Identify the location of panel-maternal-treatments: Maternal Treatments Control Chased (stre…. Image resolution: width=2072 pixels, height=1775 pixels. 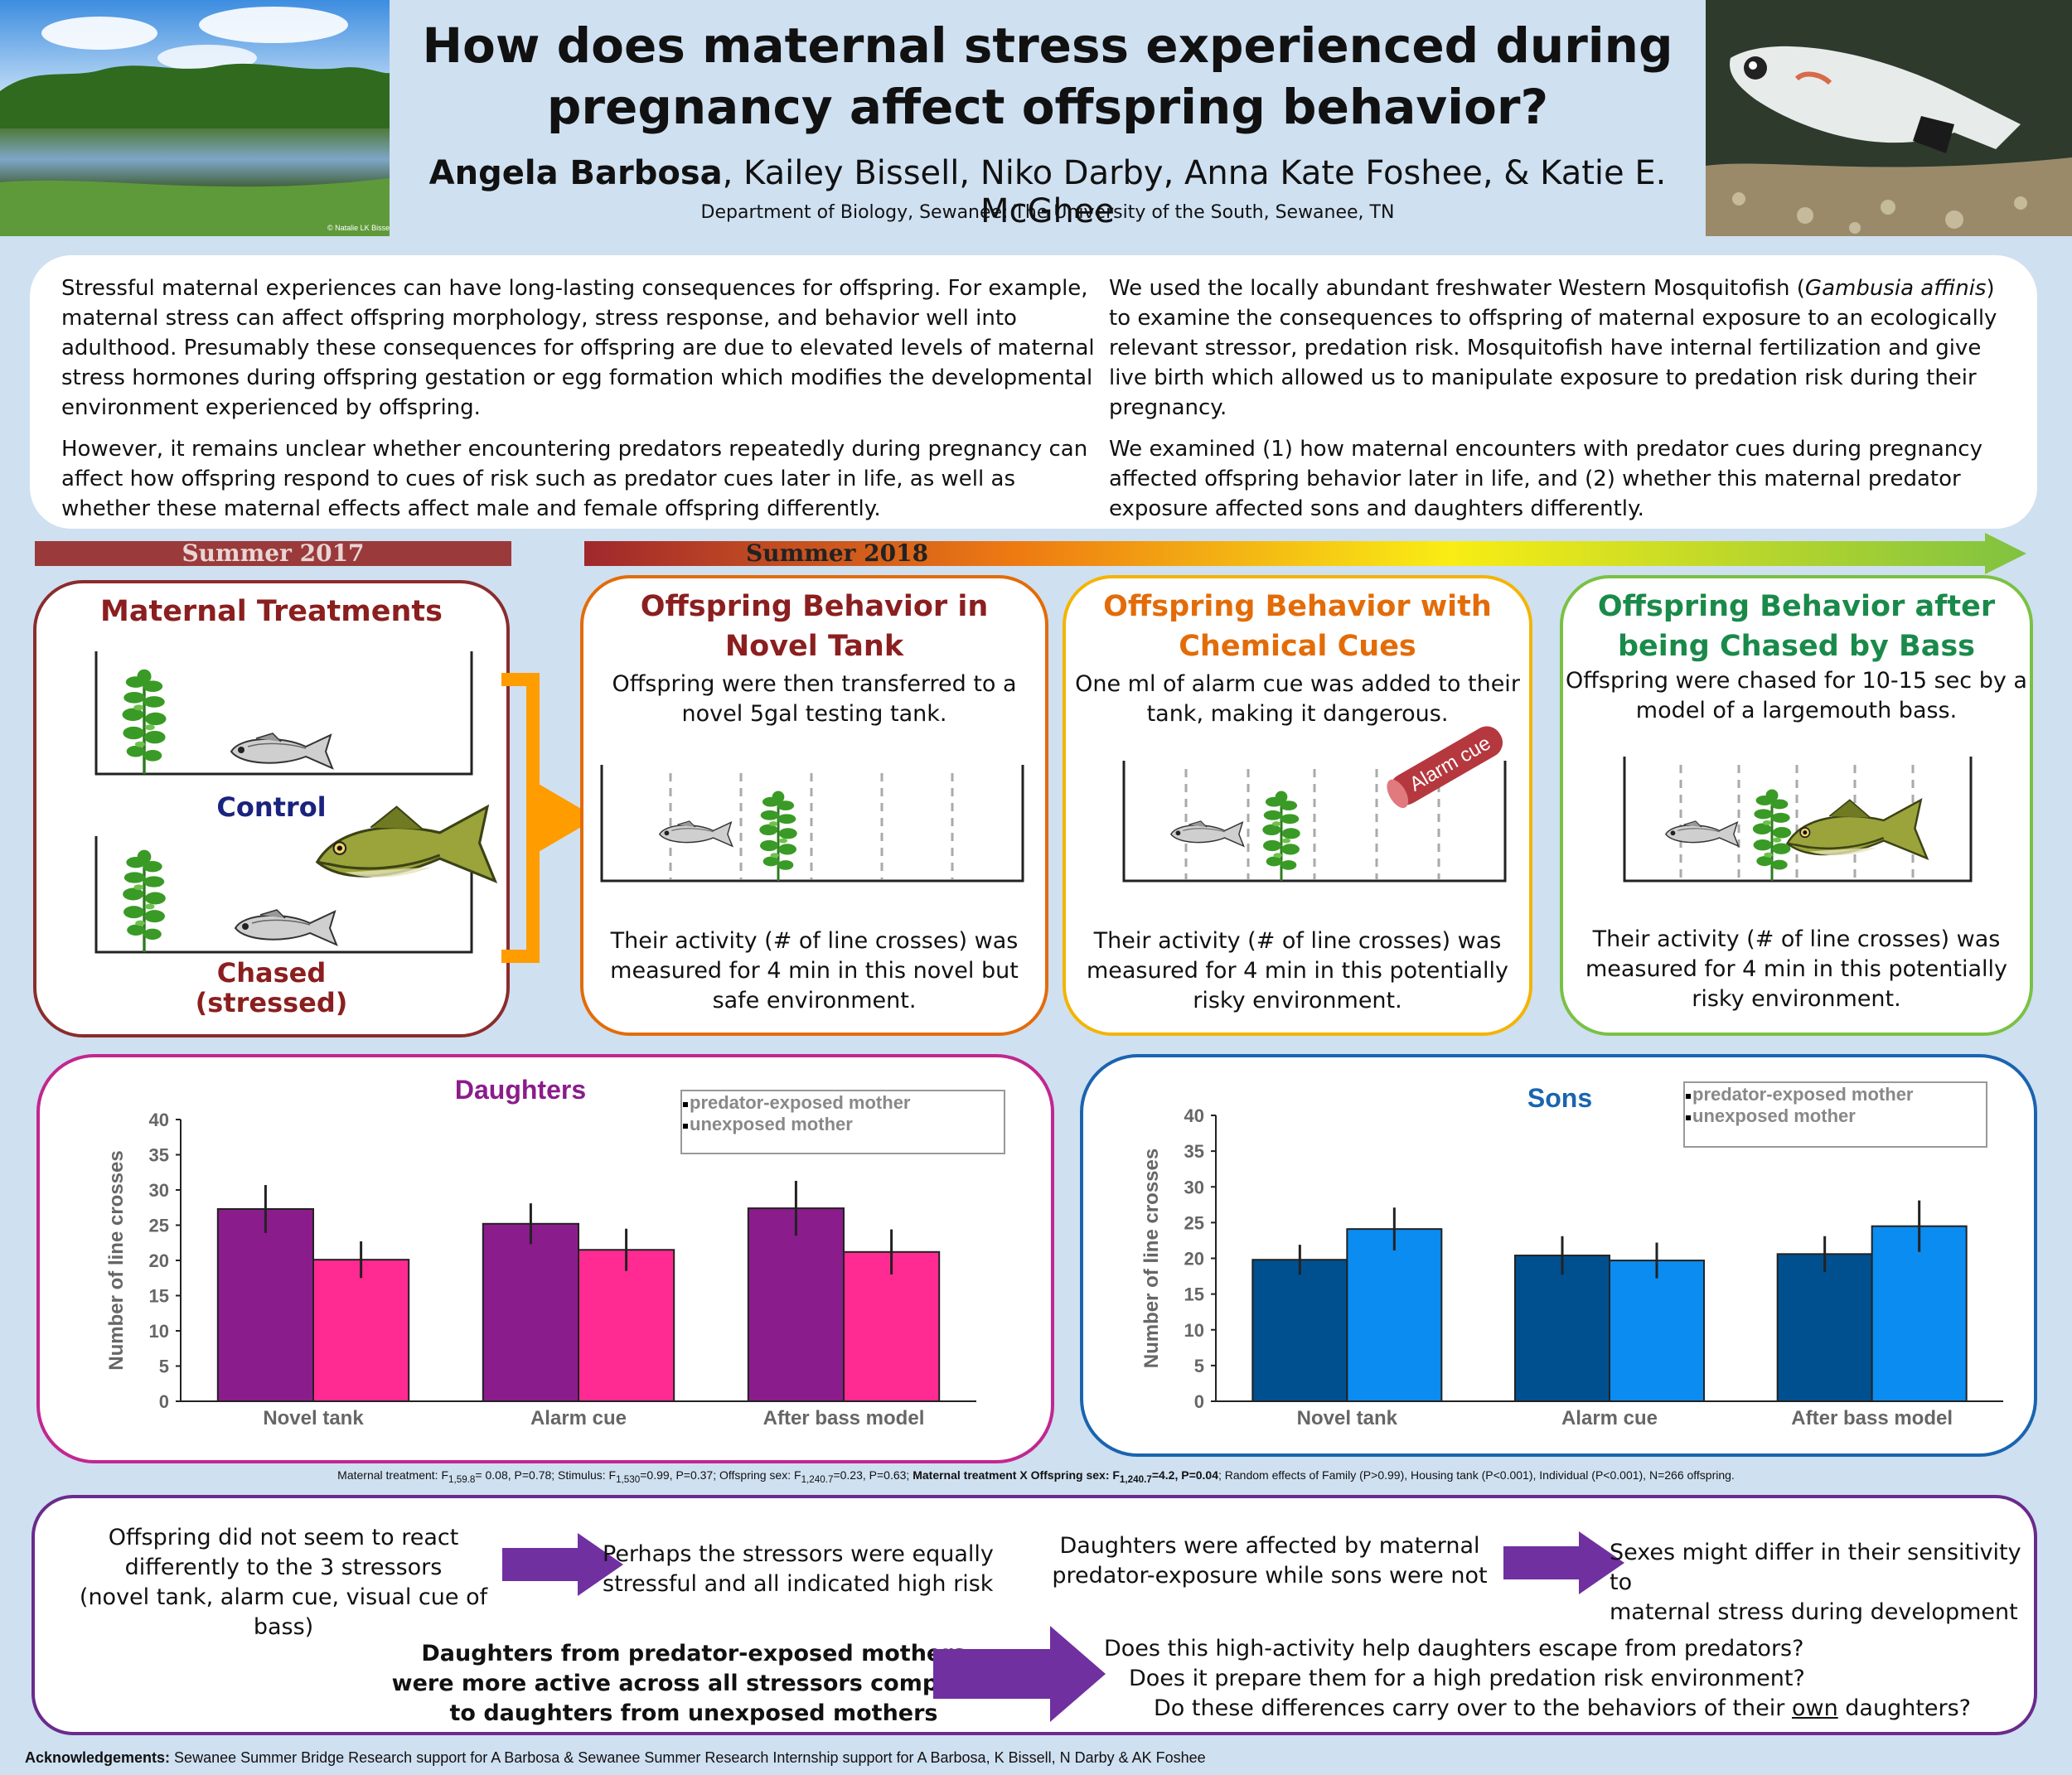
(271, 808).